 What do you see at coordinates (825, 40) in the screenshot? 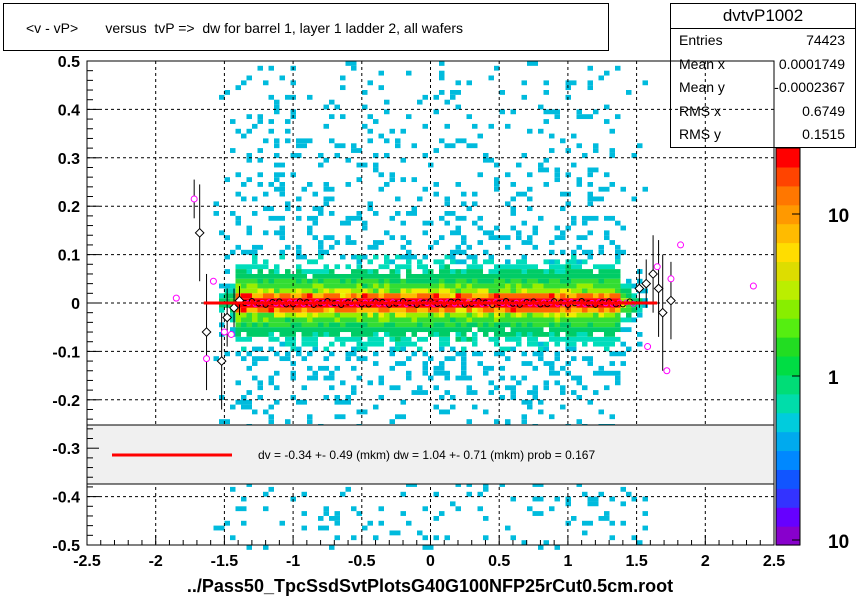
I see `stats-value: 74423` at bounding box center [825, 40].